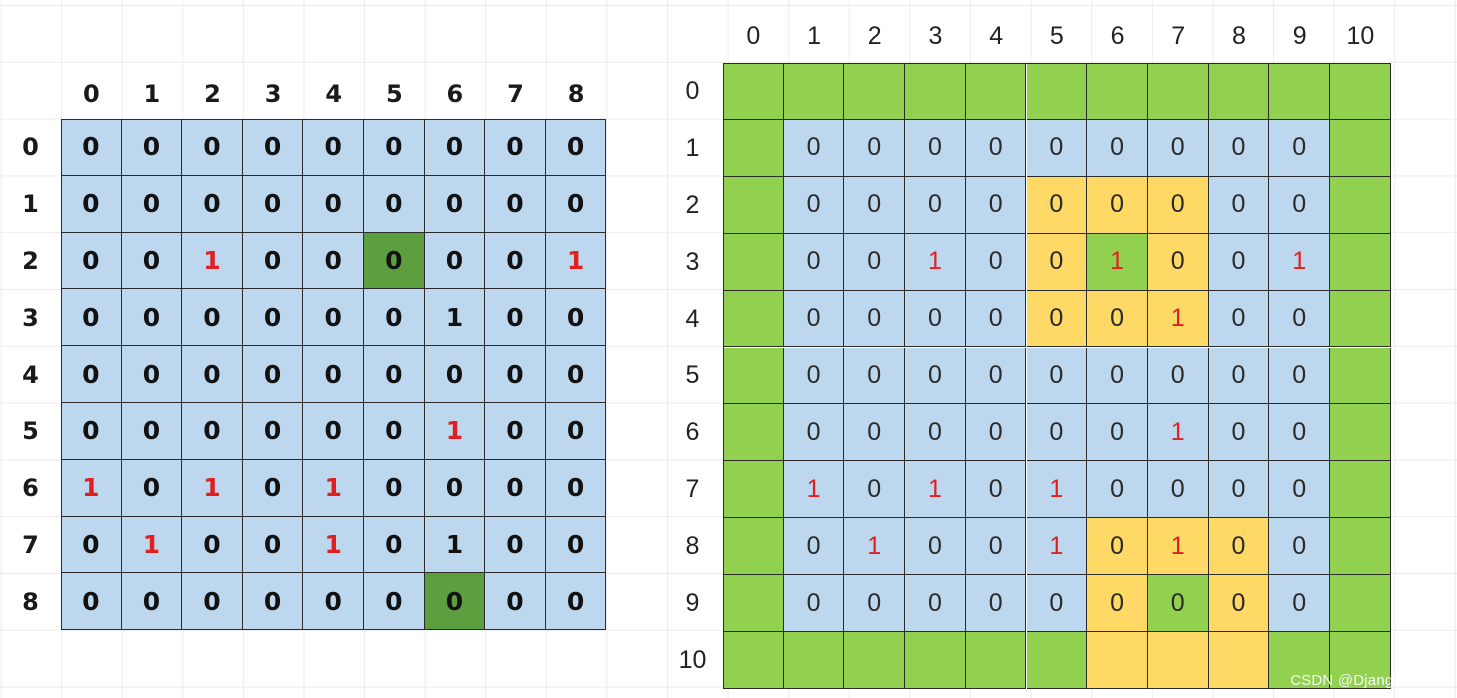  Describe the element at coordinates (30, 204) in the screenshot. I see `row-header: 1` at that location.